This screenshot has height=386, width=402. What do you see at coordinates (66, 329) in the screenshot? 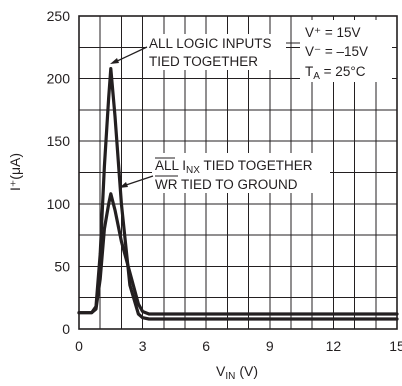
I see `y-tick-label: 0` at bounding box center [66, 329].